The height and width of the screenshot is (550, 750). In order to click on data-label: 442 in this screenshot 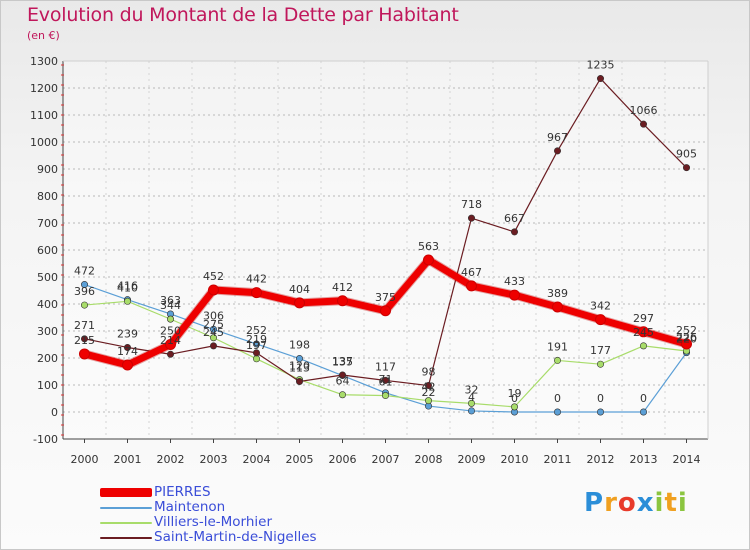, I will do `click(256, 279)`.